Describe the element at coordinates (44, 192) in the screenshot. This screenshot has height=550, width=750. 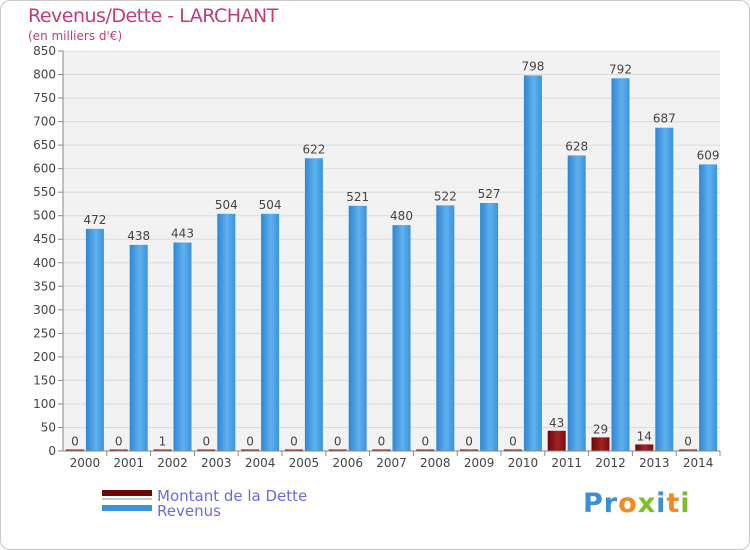
I see `y-tick-label: 550` at that location.